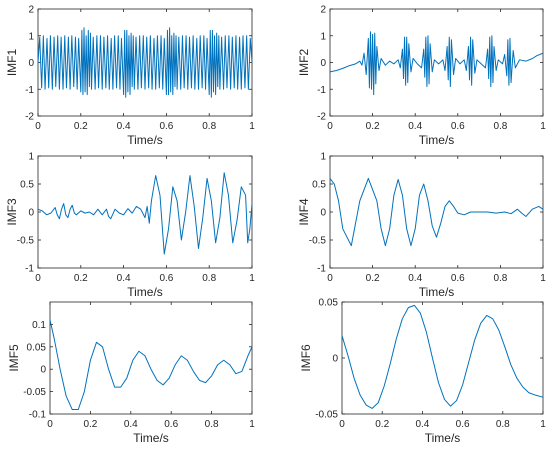 The height and width of the screenshot is (463, 550). Describe the element at coordinates (321, 117) in the screenshot. I see `imf2-ytick-label: -2` at that location.